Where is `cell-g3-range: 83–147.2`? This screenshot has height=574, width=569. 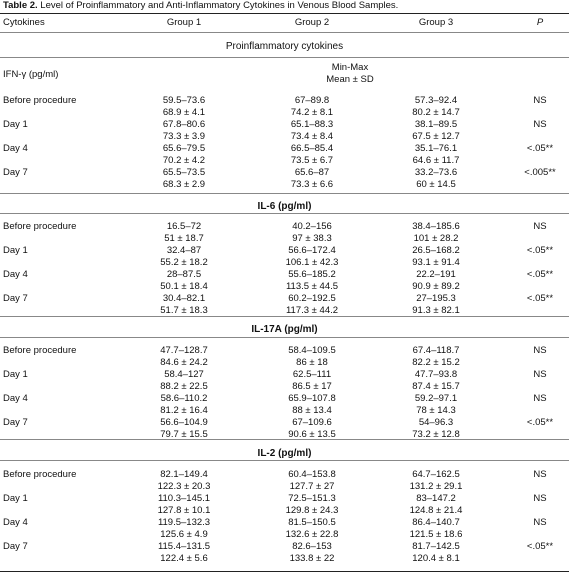
cell-g3-range: 83–147.2 is located at coordinates (436, 498).